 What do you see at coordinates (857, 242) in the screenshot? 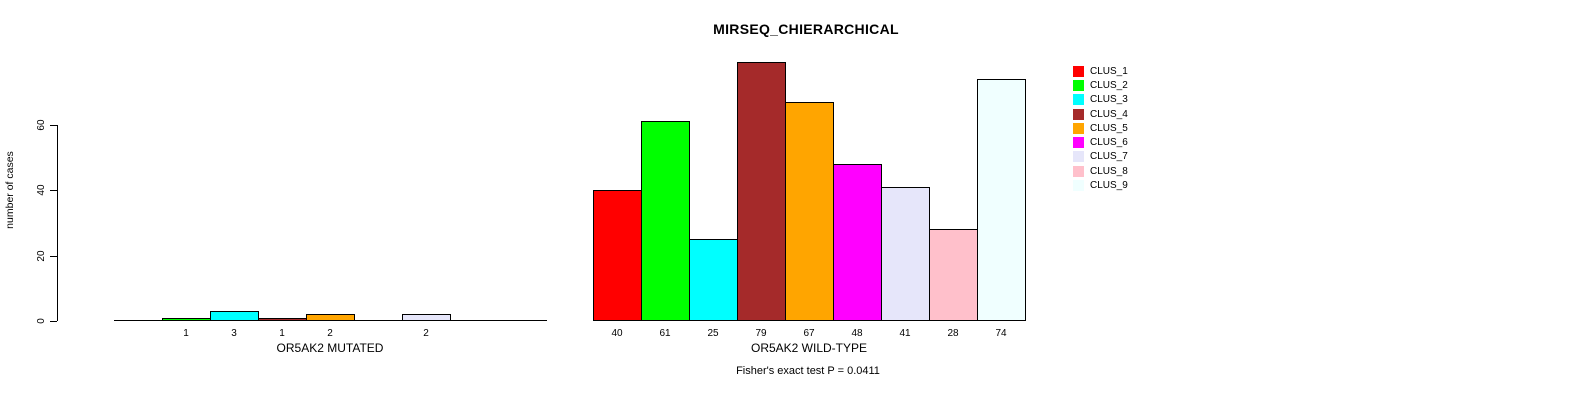
I see `bar-clus_6-group2` at bounding box center [857, 242].